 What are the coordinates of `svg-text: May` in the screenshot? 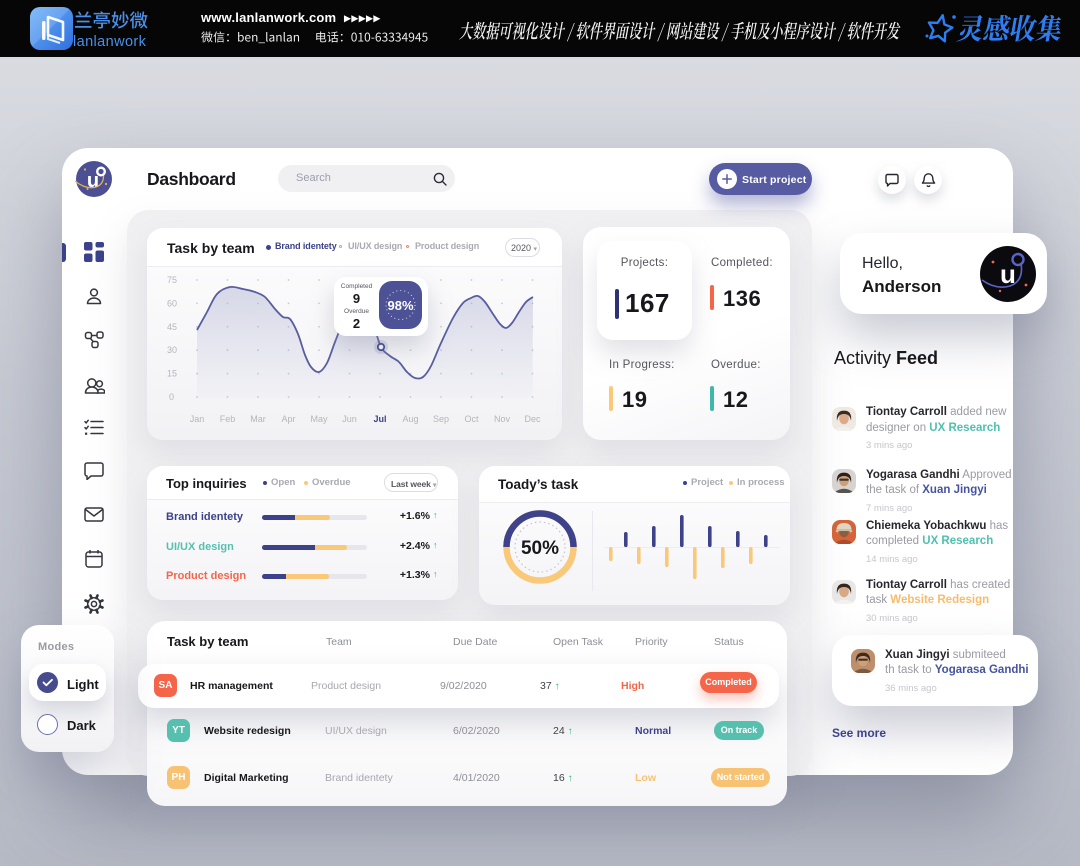 It's located at (319, 419).